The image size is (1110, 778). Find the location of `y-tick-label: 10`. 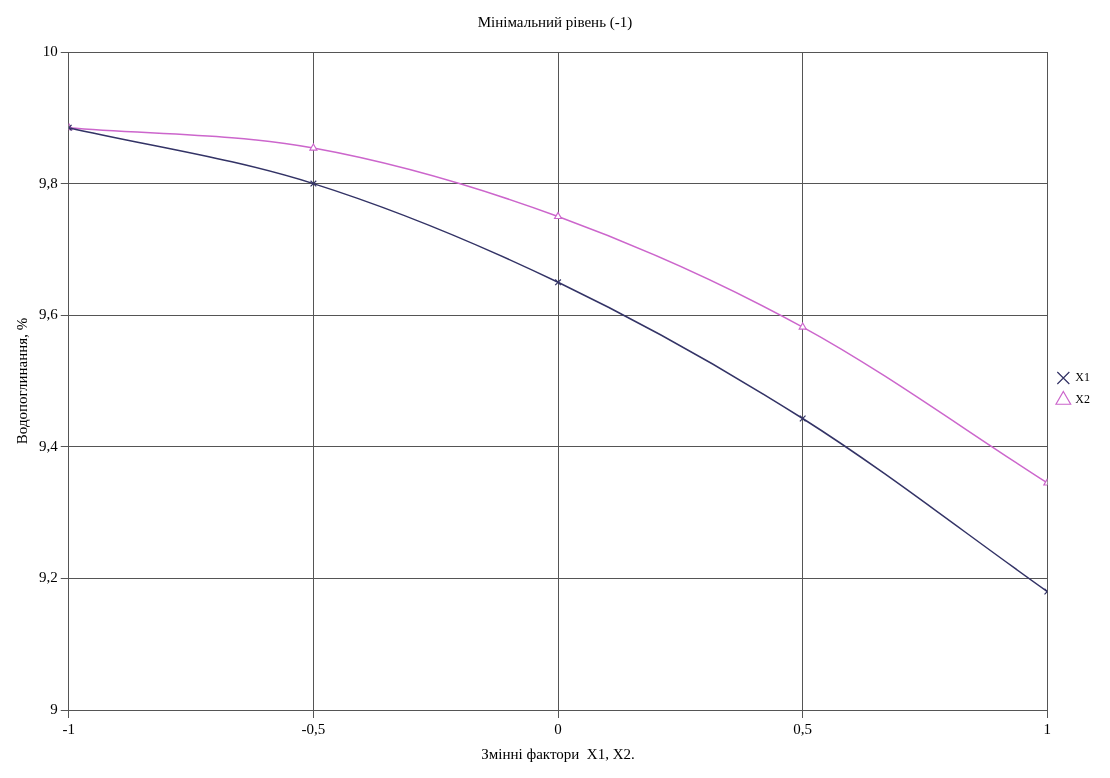

y-tick-label: 10 is located at coordinates (50, 50).